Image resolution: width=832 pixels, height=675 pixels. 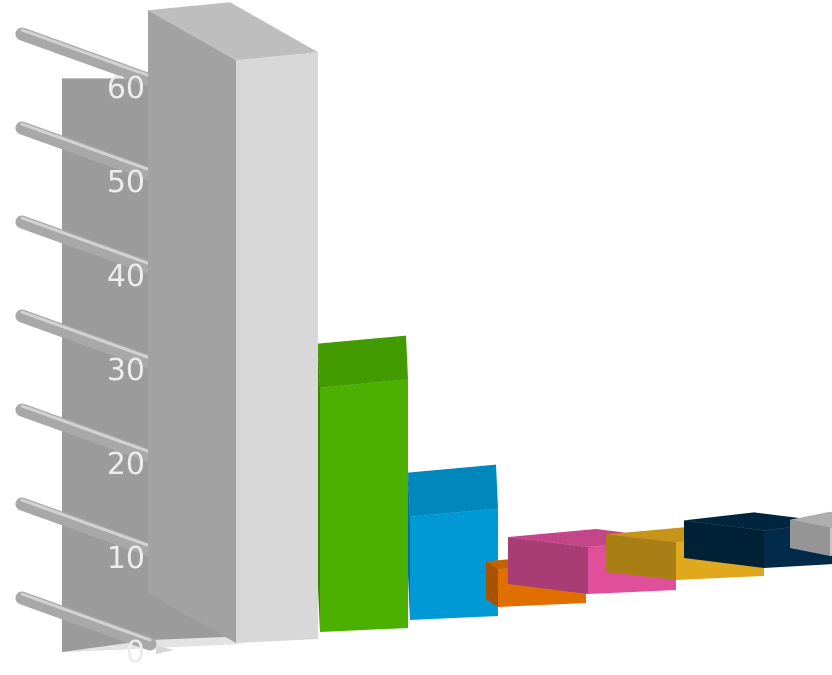 I want to click on y-tick-label: 30, so click(x=126, y=370).